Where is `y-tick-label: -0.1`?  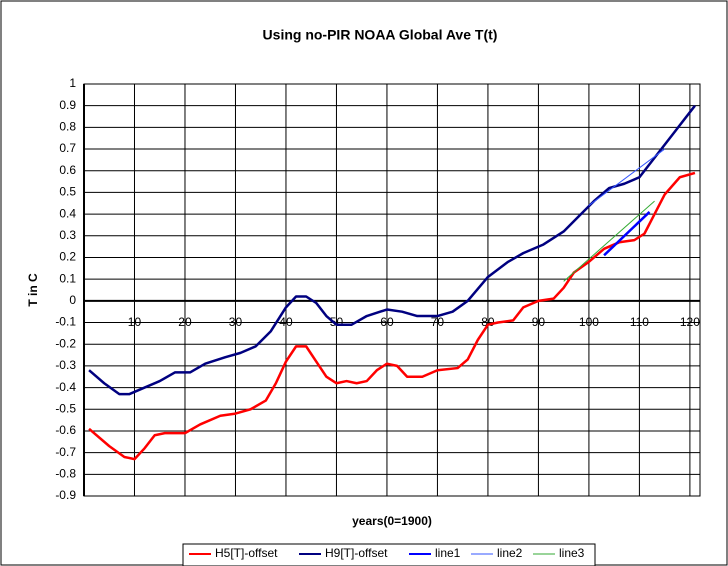
y-tick-label: -0.1 is located at coordinates (65, 322).